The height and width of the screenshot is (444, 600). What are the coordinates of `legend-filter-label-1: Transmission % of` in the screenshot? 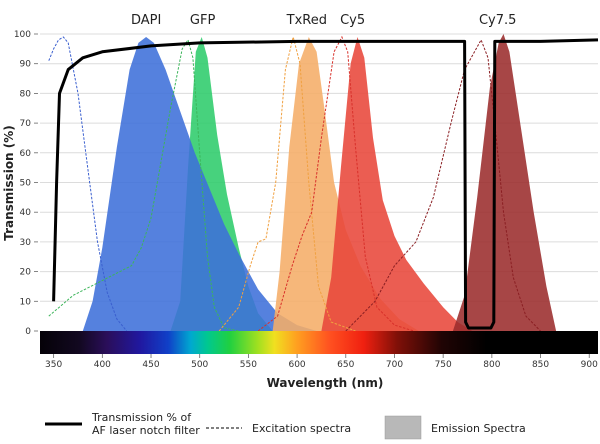 It's located at (141, 417).